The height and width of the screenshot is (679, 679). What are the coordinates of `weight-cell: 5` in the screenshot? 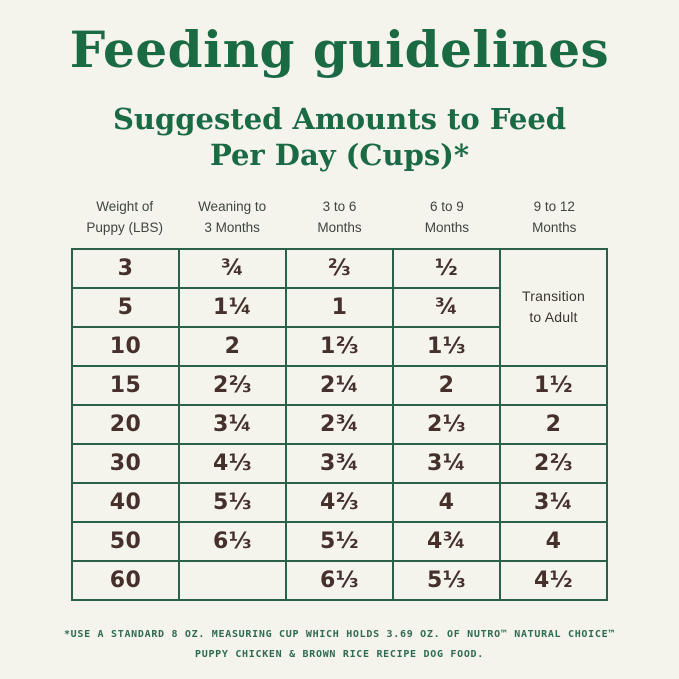 It's located at (125, 307).